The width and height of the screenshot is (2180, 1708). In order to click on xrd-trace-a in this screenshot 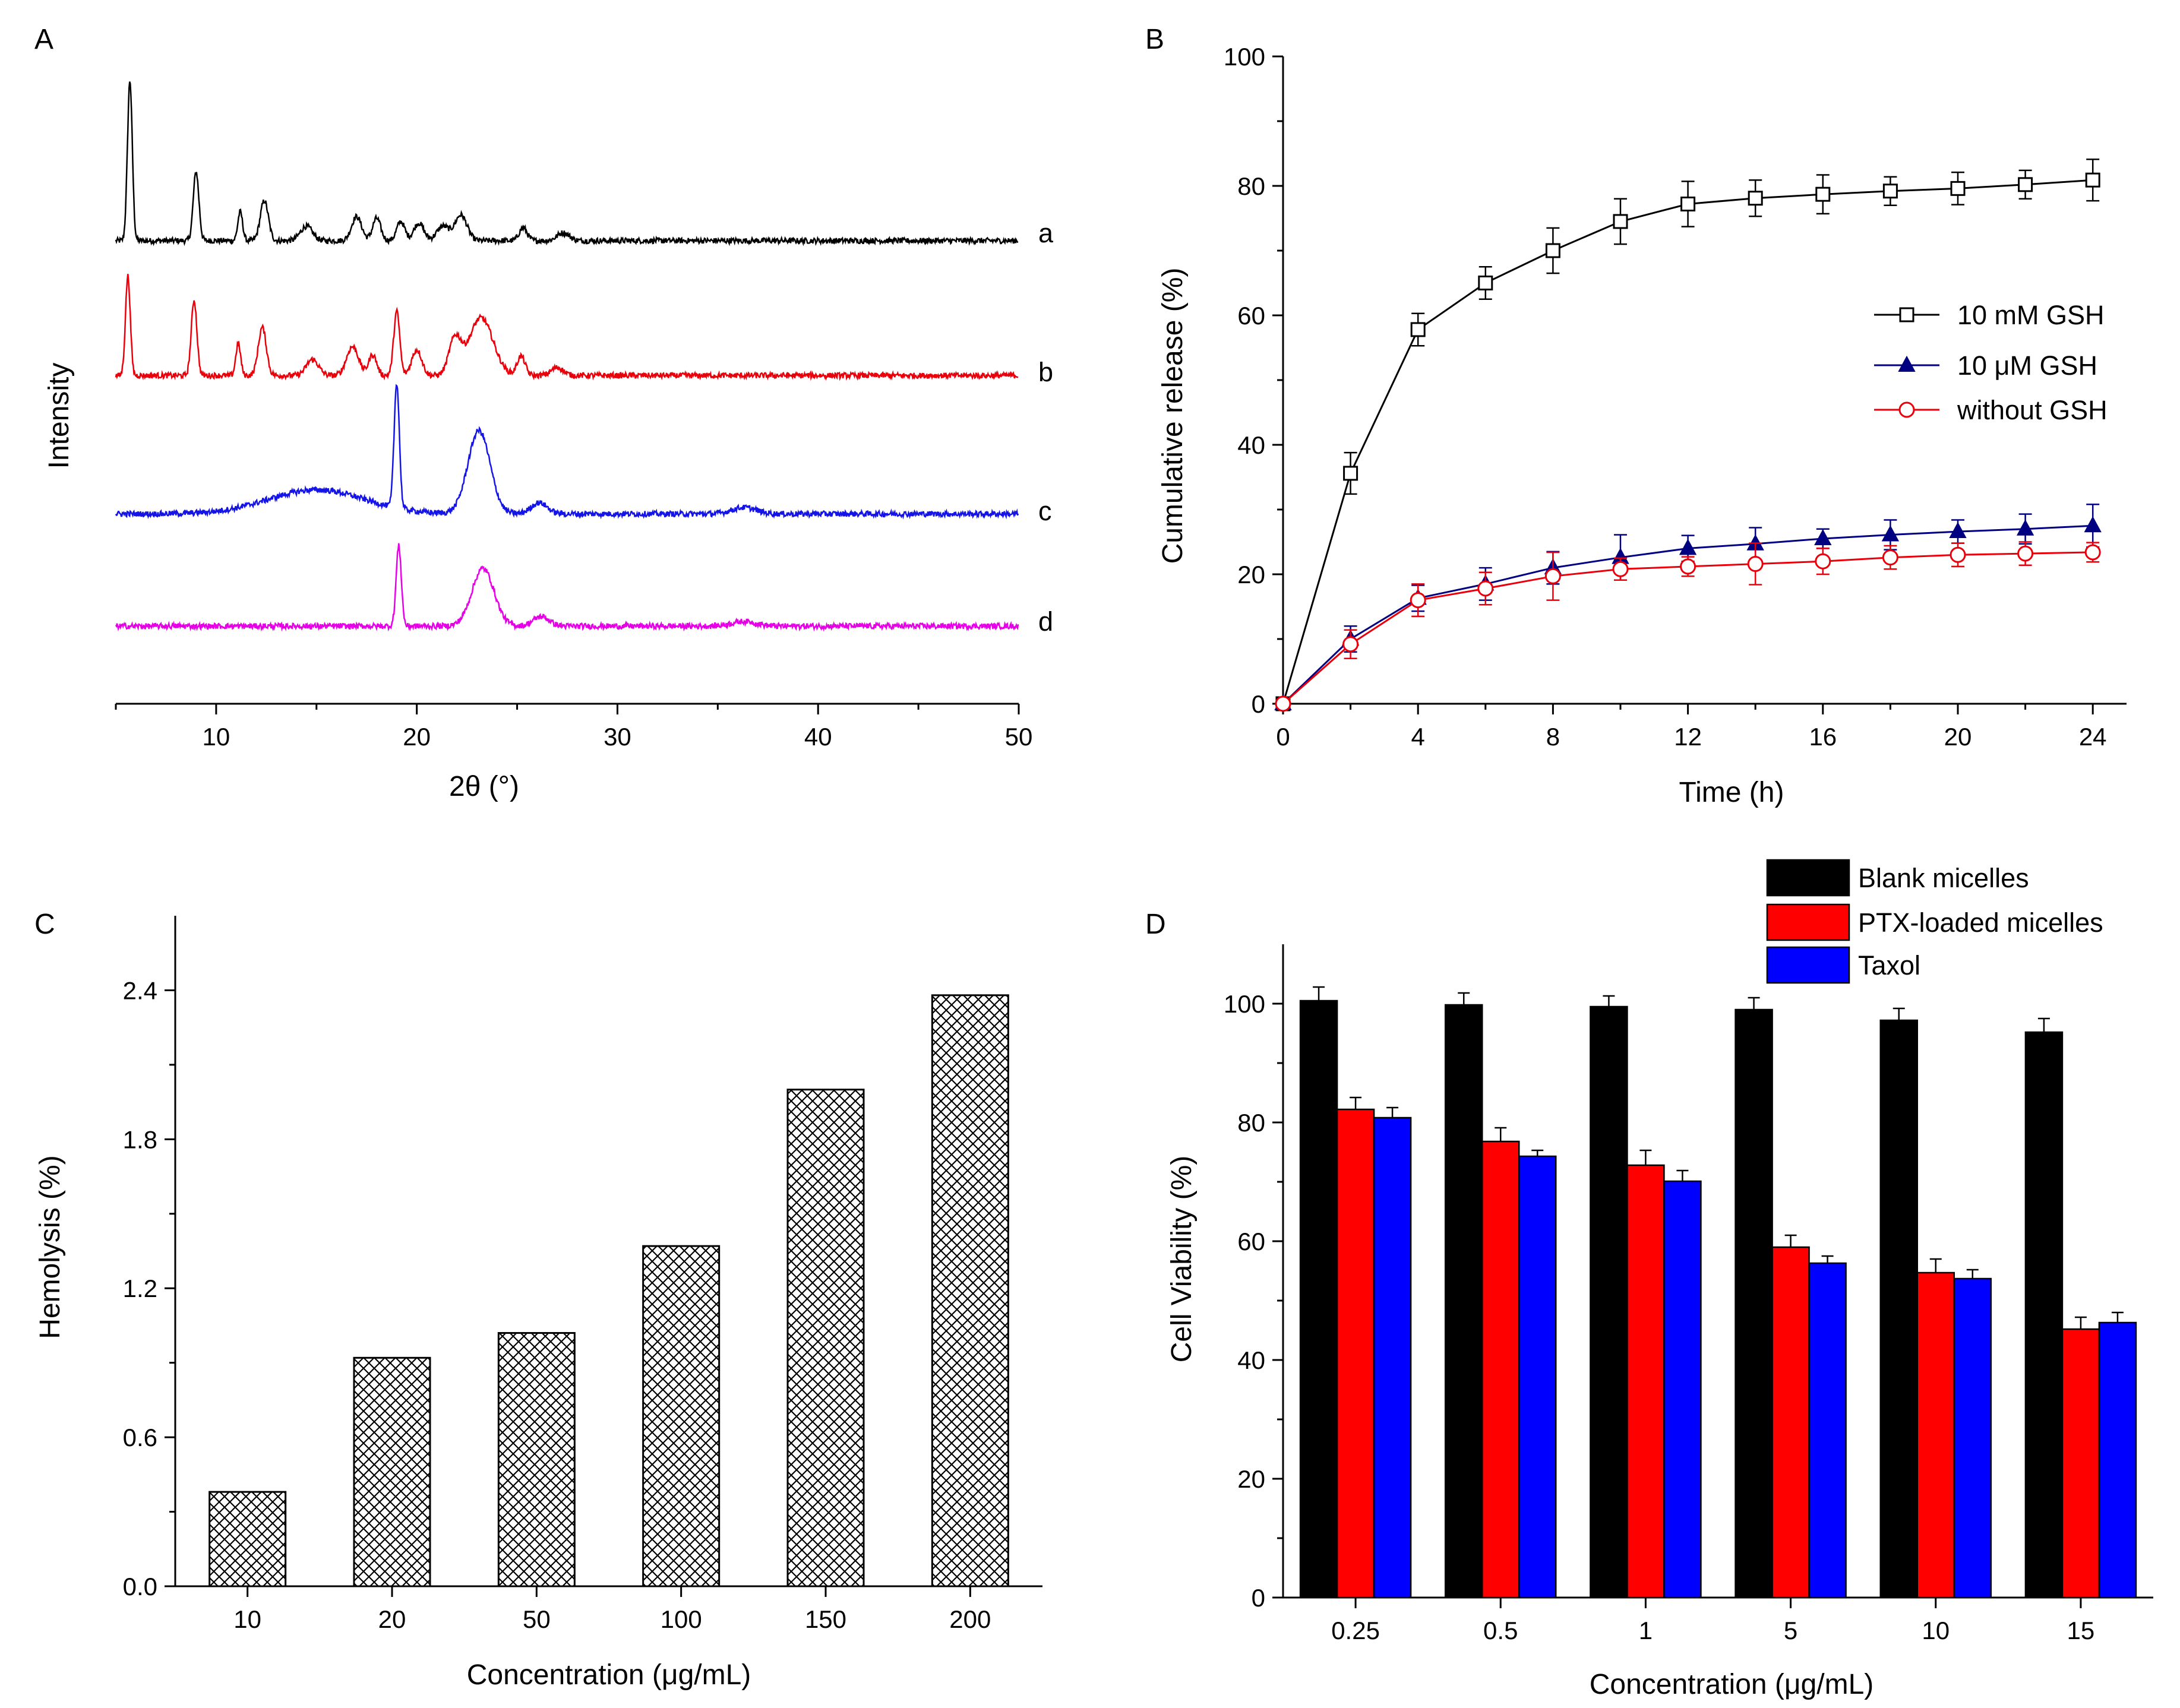, I will do `click(567, 163)`.